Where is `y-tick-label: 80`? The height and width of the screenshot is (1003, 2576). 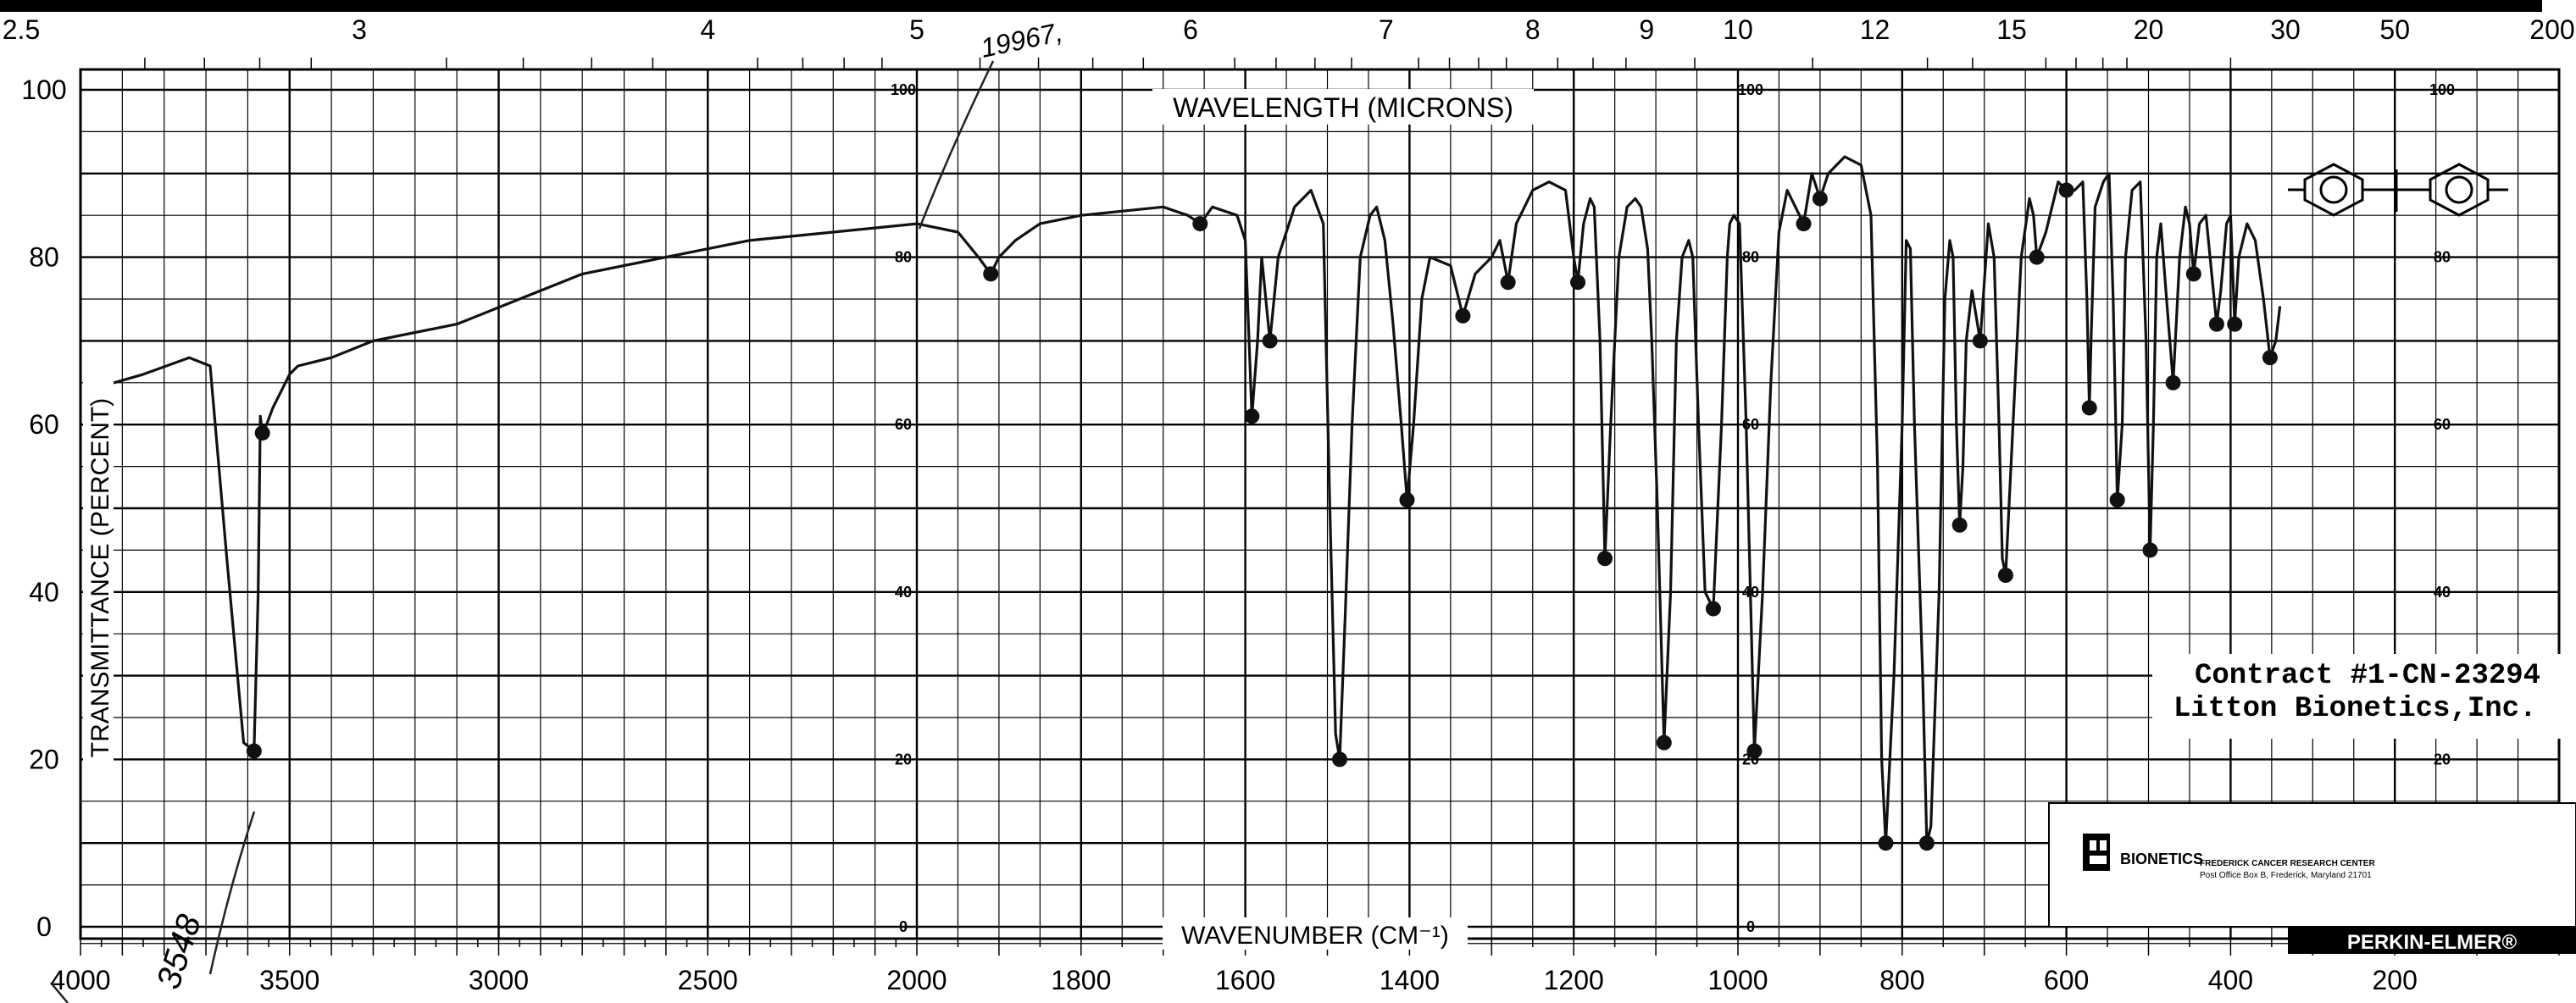 y-tick-label: 80 is located at coordinates (44, 257).